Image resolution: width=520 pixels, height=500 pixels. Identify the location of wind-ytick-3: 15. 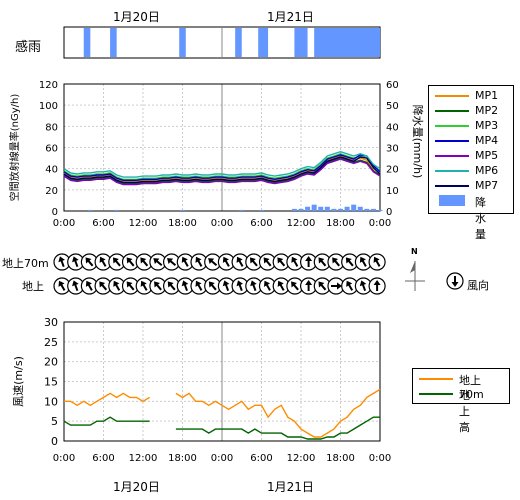
(51, 382).